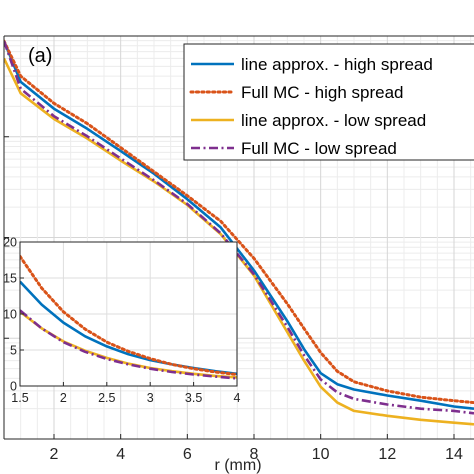 Image resolution: width=474 pixels, height=474 pixels. I want to click on main-x-tick-label: 12, so click(387, 454).